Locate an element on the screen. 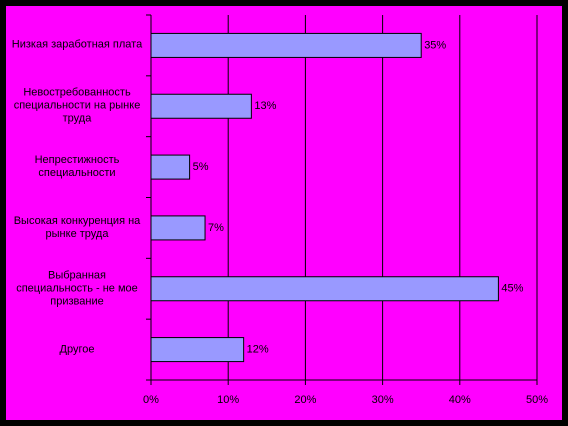  x-tick-label: 30% is located at coordinates (383, 400).